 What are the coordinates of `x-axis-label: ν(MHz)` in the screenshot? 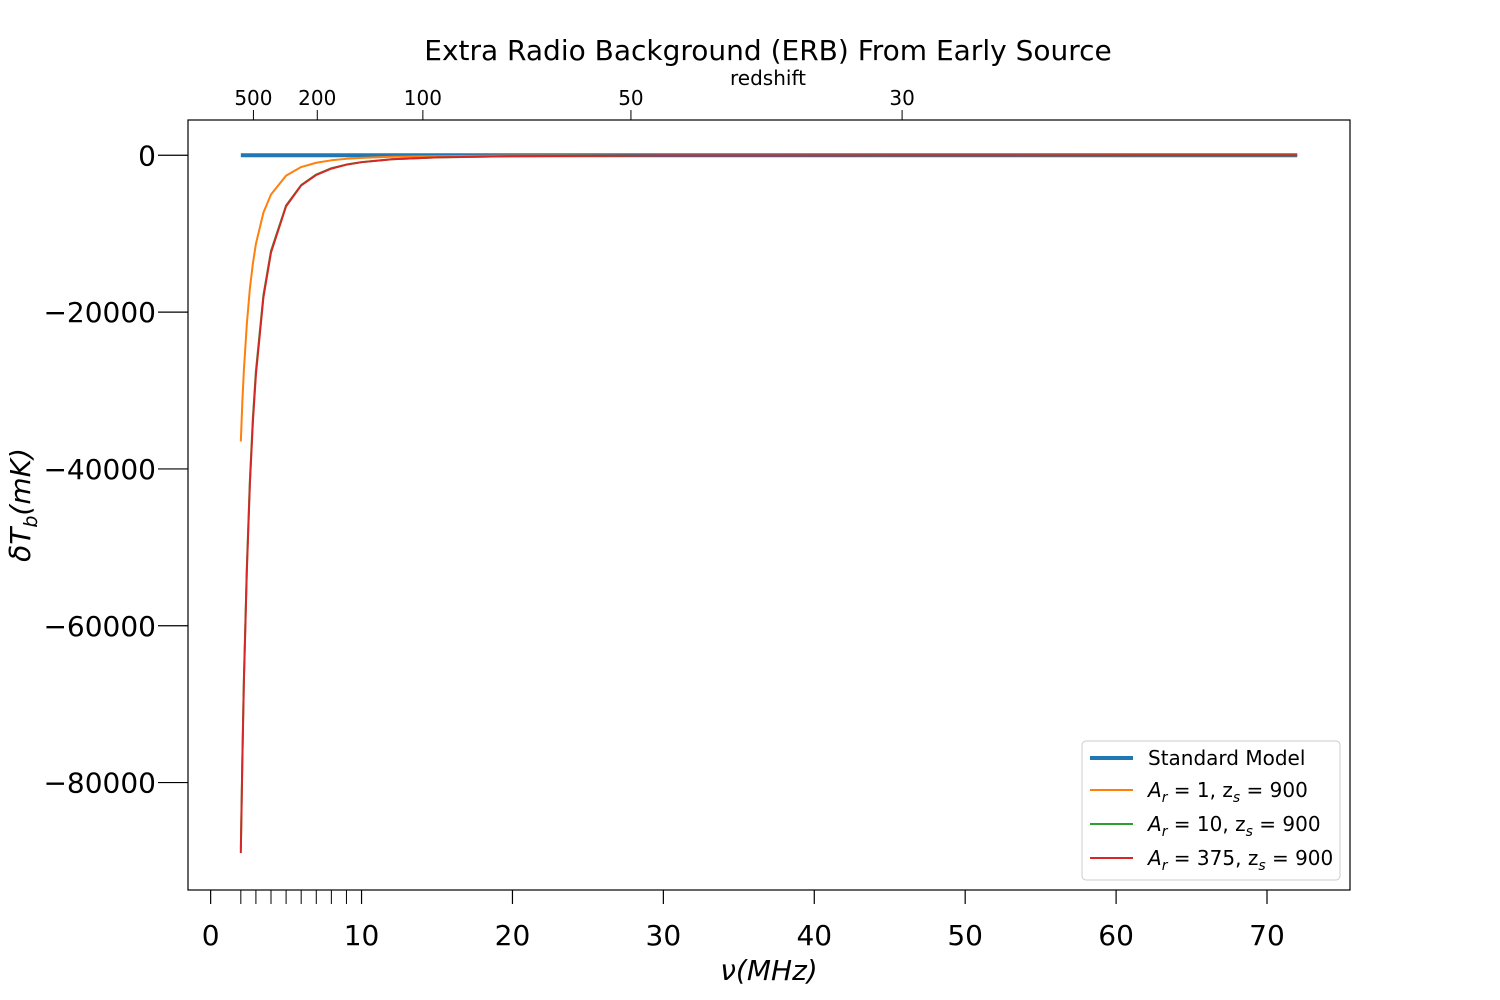 It's located at (768, 970).